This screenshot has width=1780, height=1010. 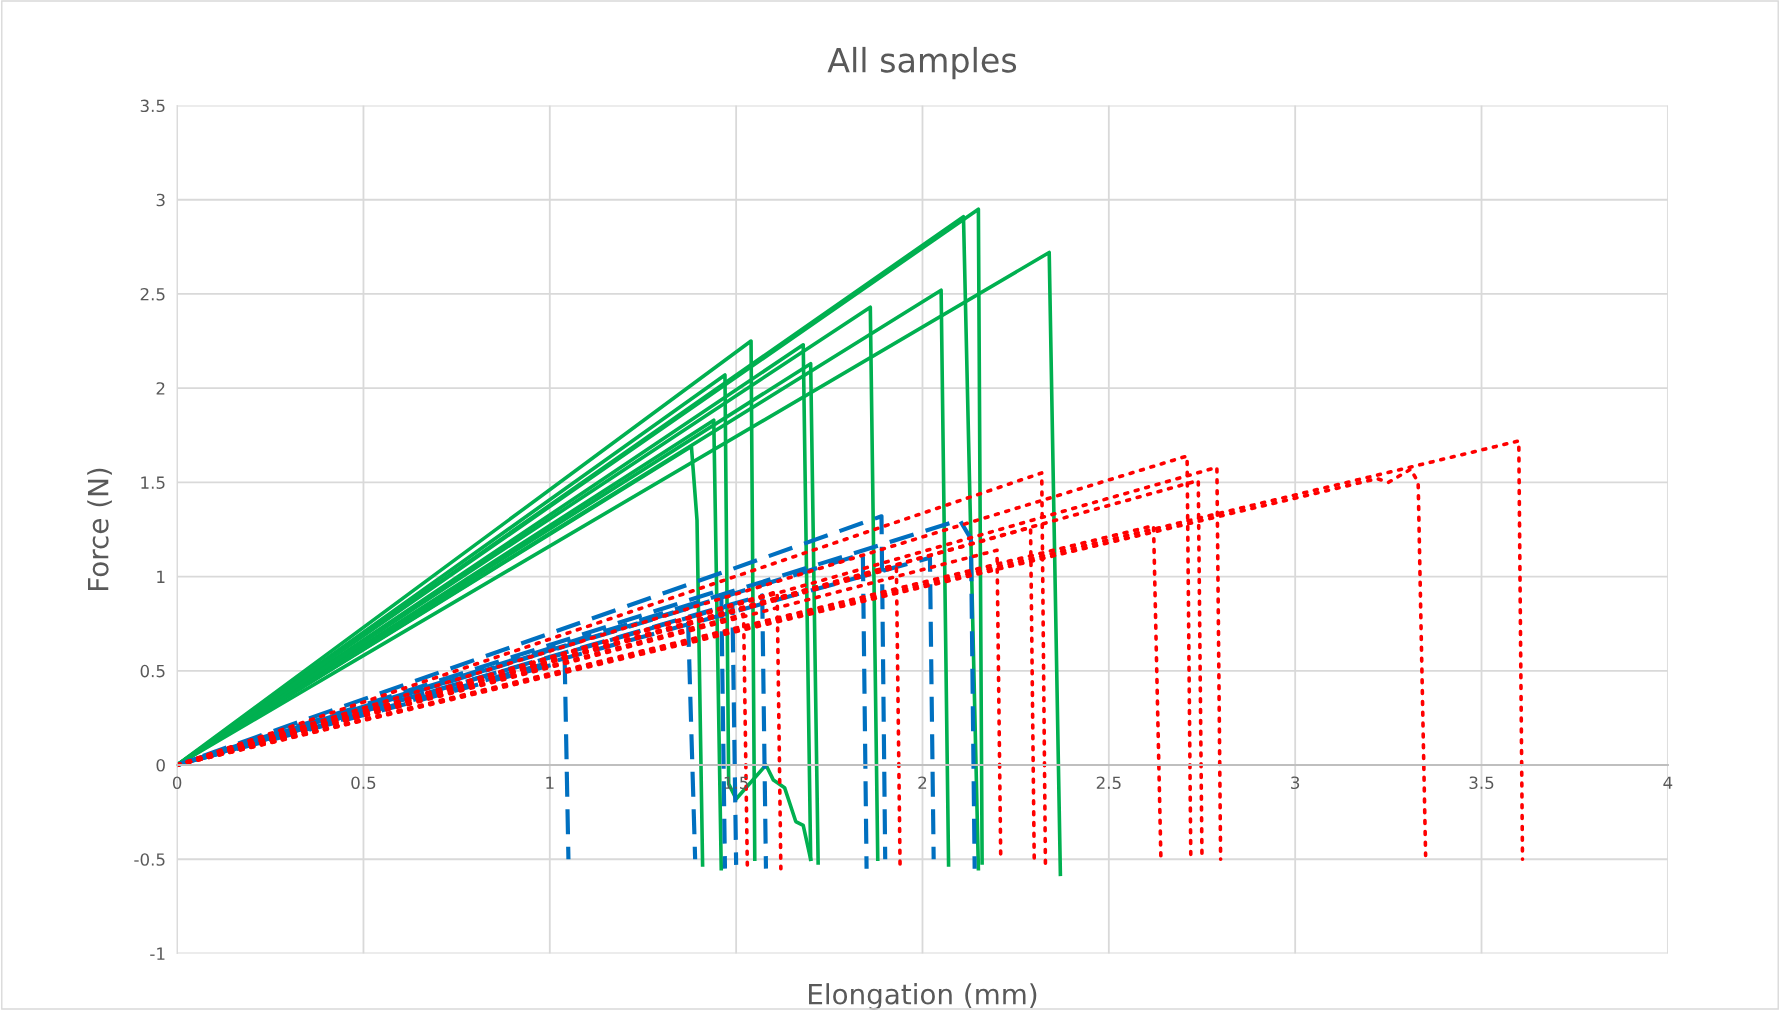 I want to click on x-axis-title: Elongation (mm), so click(x=923, y=996).